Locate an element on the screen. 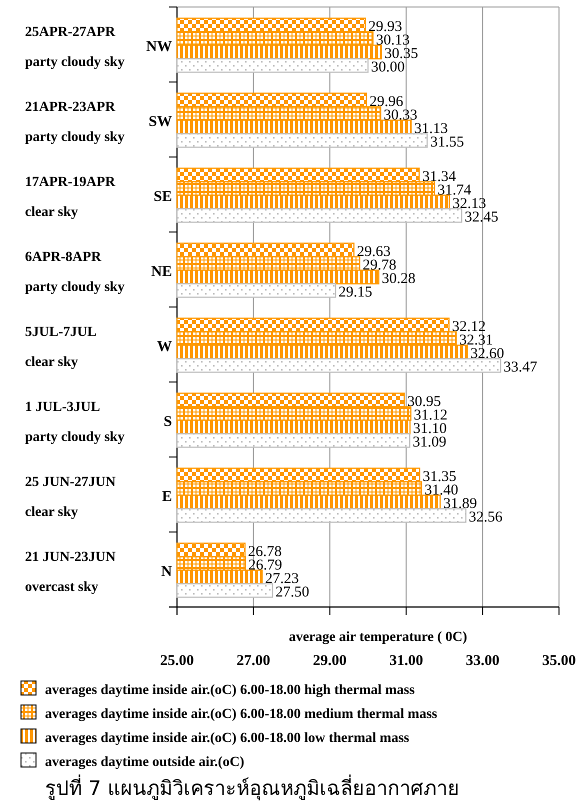 The image size is (587, 807). x-tick-label: 27.00 is located at coordinates (253, 661).